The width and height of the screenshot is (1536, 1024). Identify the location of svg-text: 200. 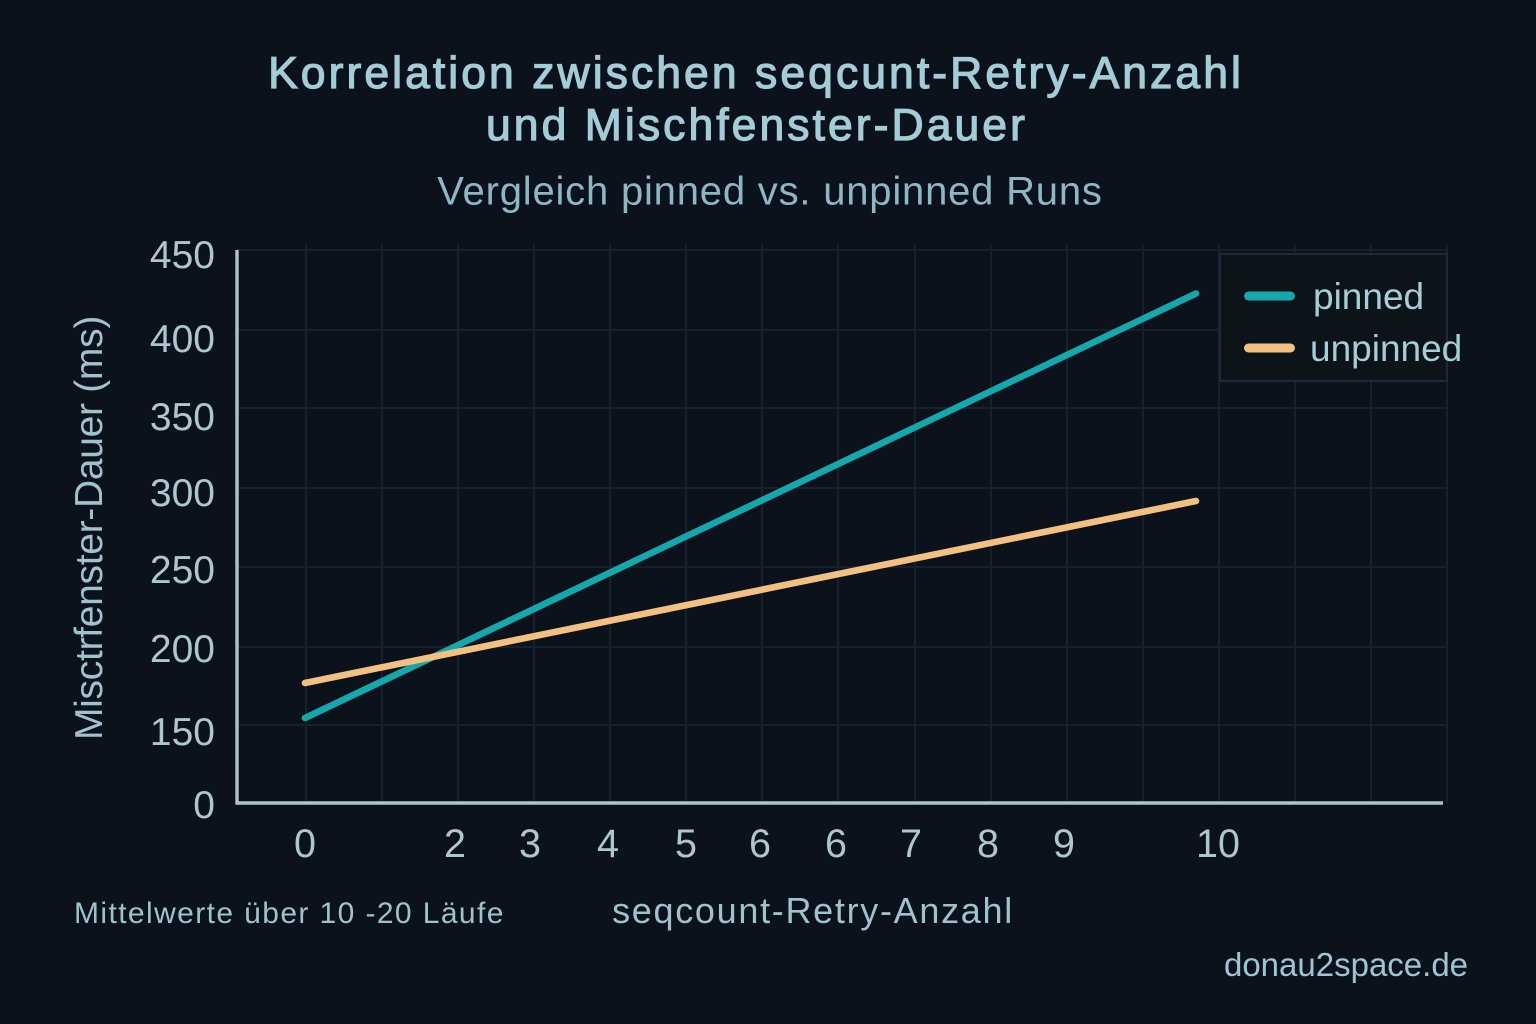
(182, 649).